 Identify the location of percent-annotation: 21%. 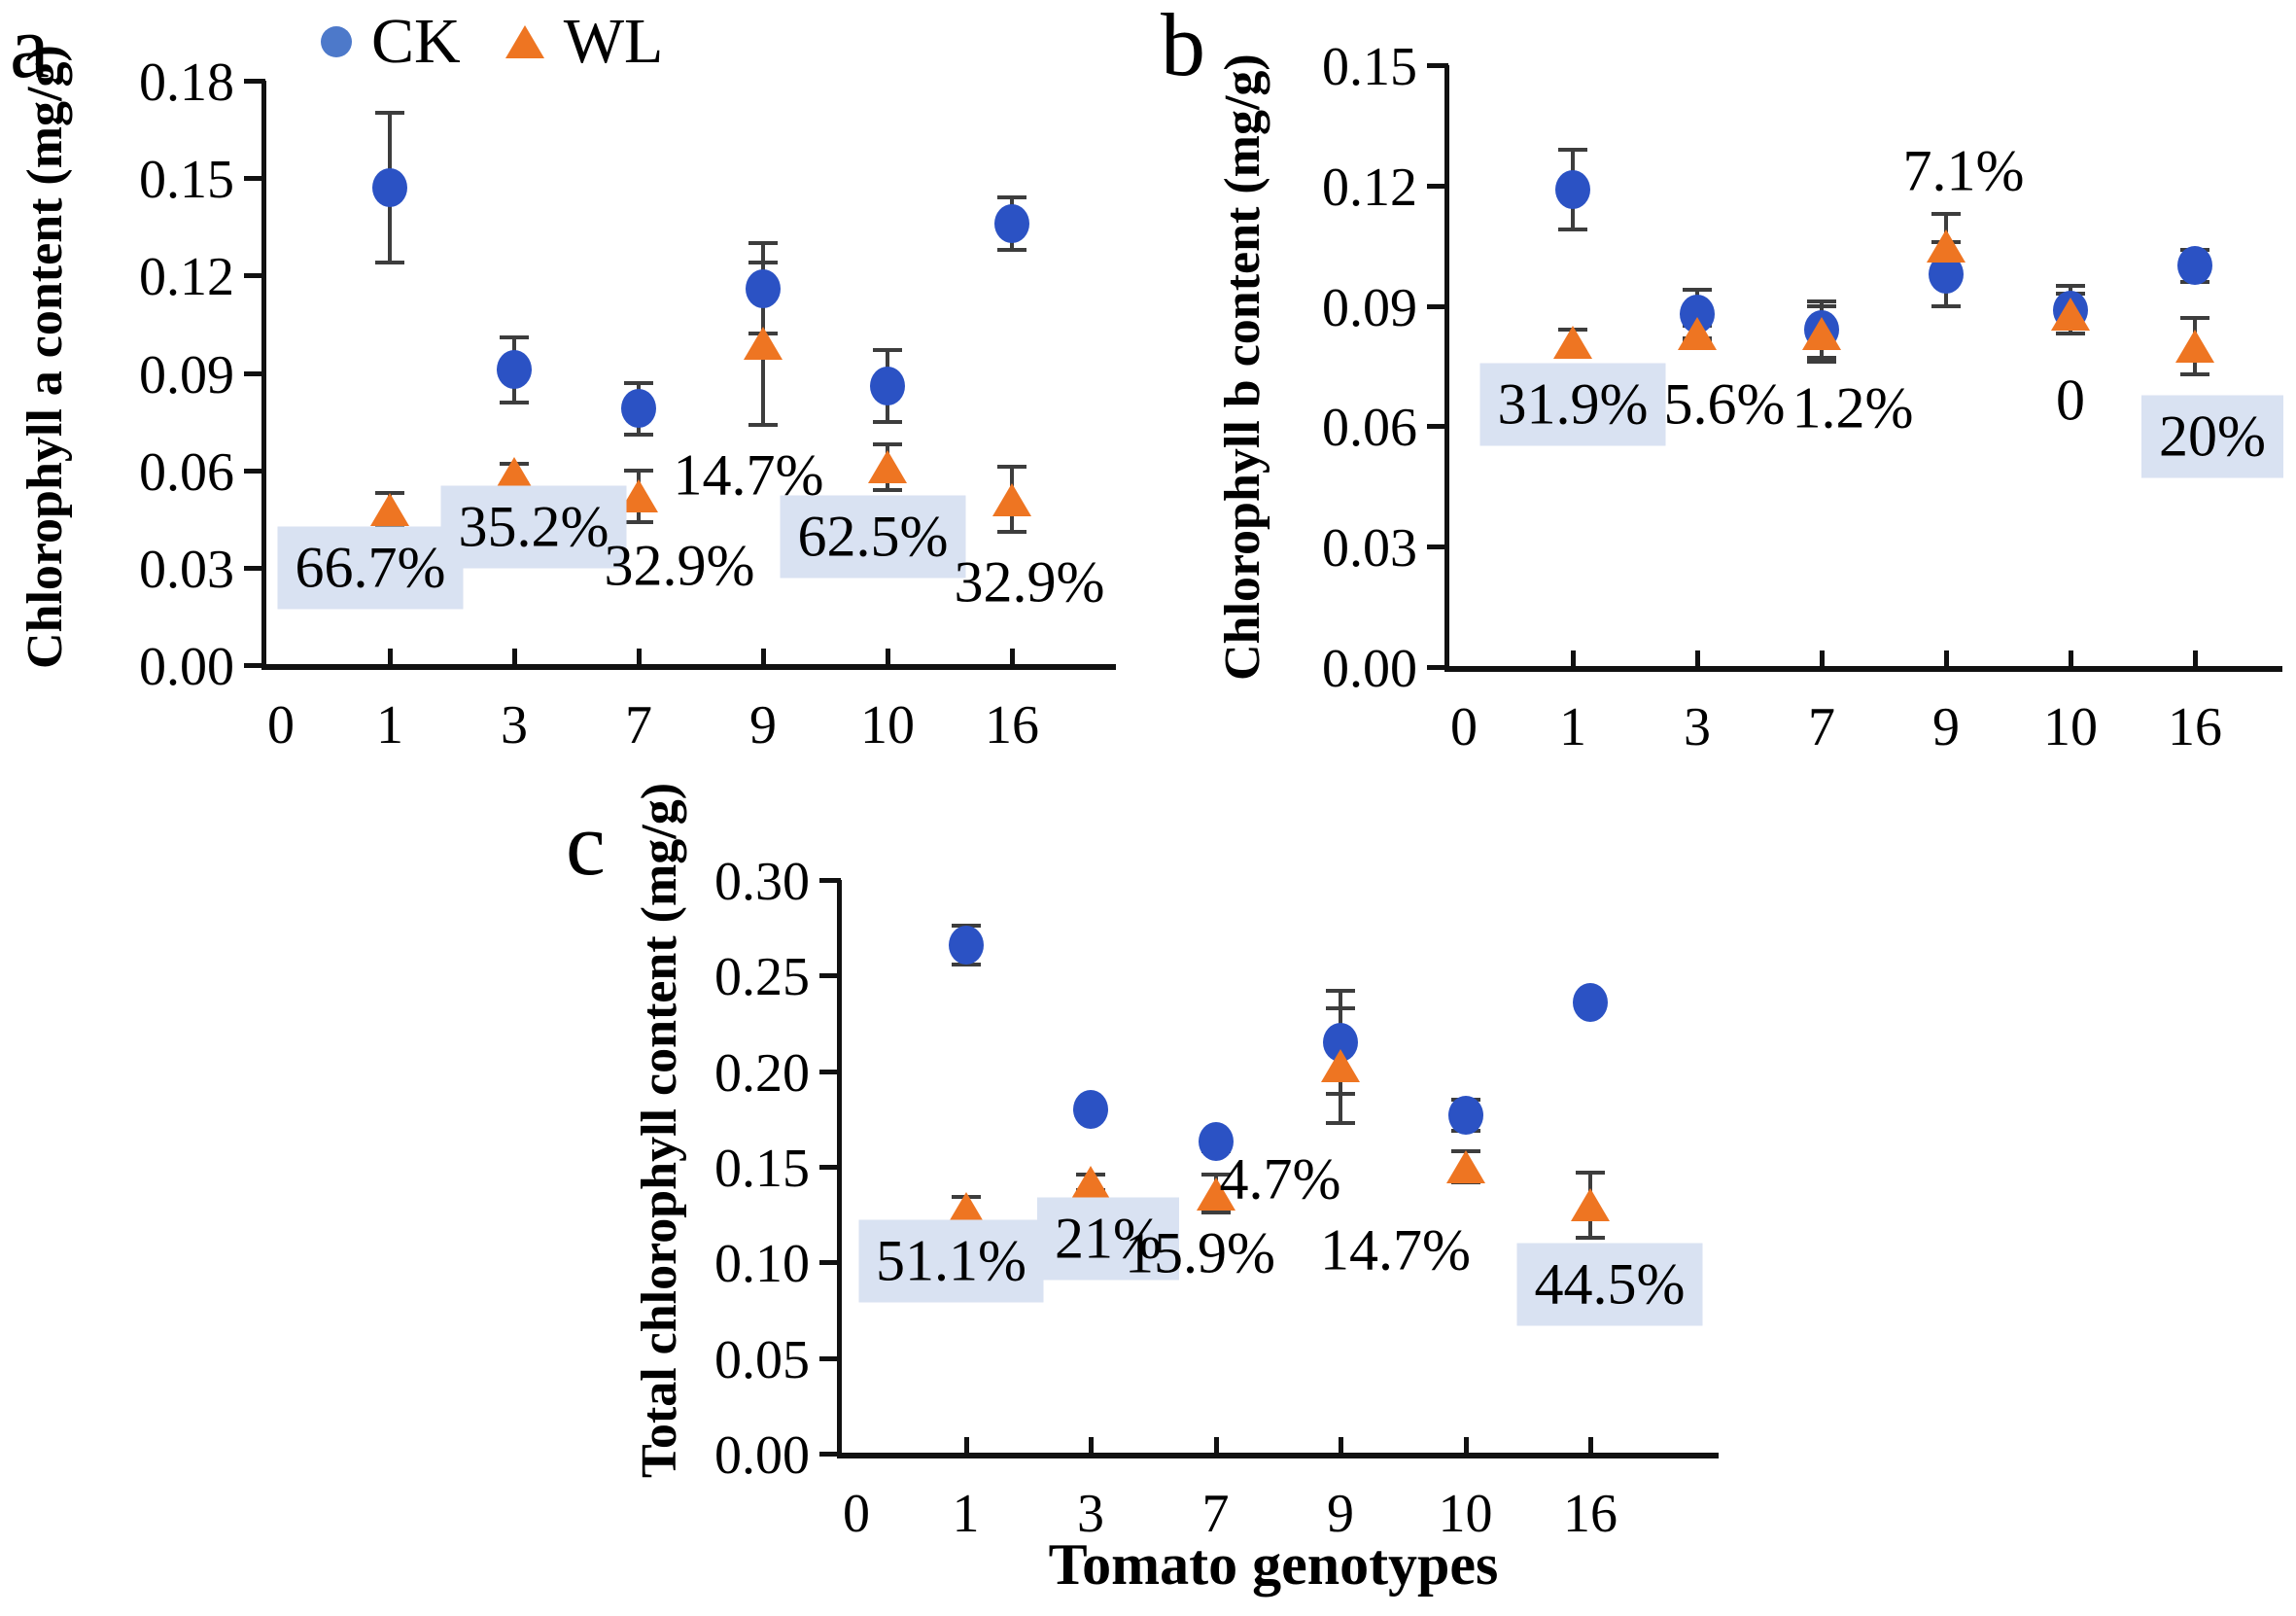
(1108, 1239).